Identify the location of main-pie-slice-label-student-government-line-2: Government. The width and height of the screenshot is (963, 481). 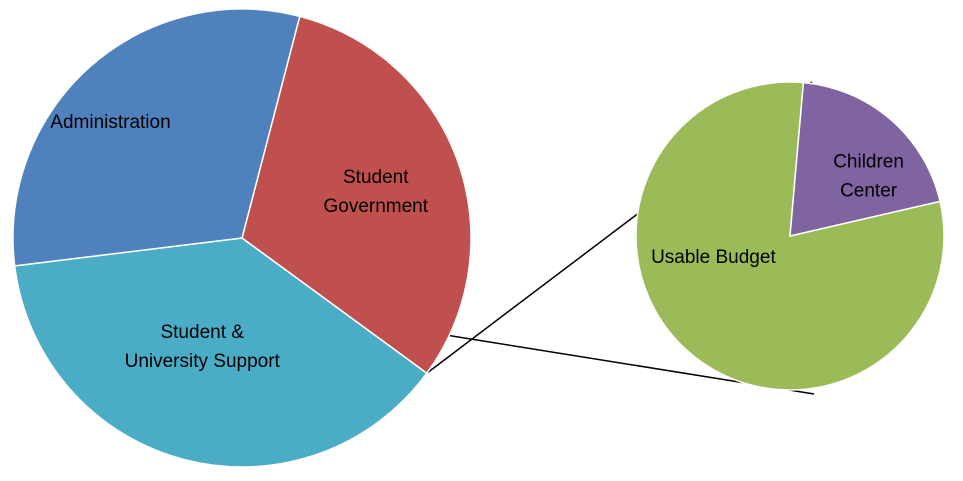
(375, 206).